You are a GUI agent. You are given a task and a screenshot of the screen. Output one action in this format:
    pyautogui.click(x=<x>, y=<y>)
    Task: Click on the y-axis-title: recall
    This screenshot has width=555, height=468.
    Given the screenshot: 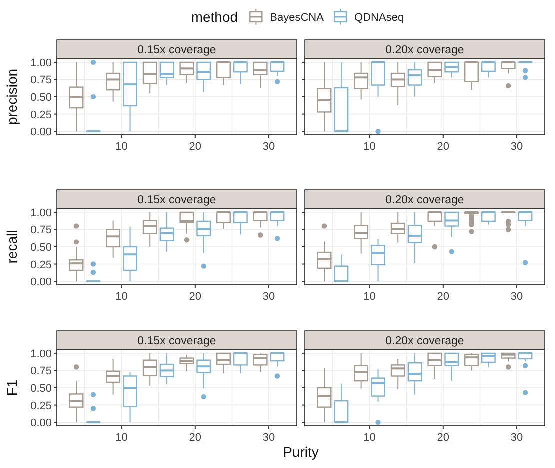 What is the action you would take?
    pyautogui.click(x=12, y=247)
    